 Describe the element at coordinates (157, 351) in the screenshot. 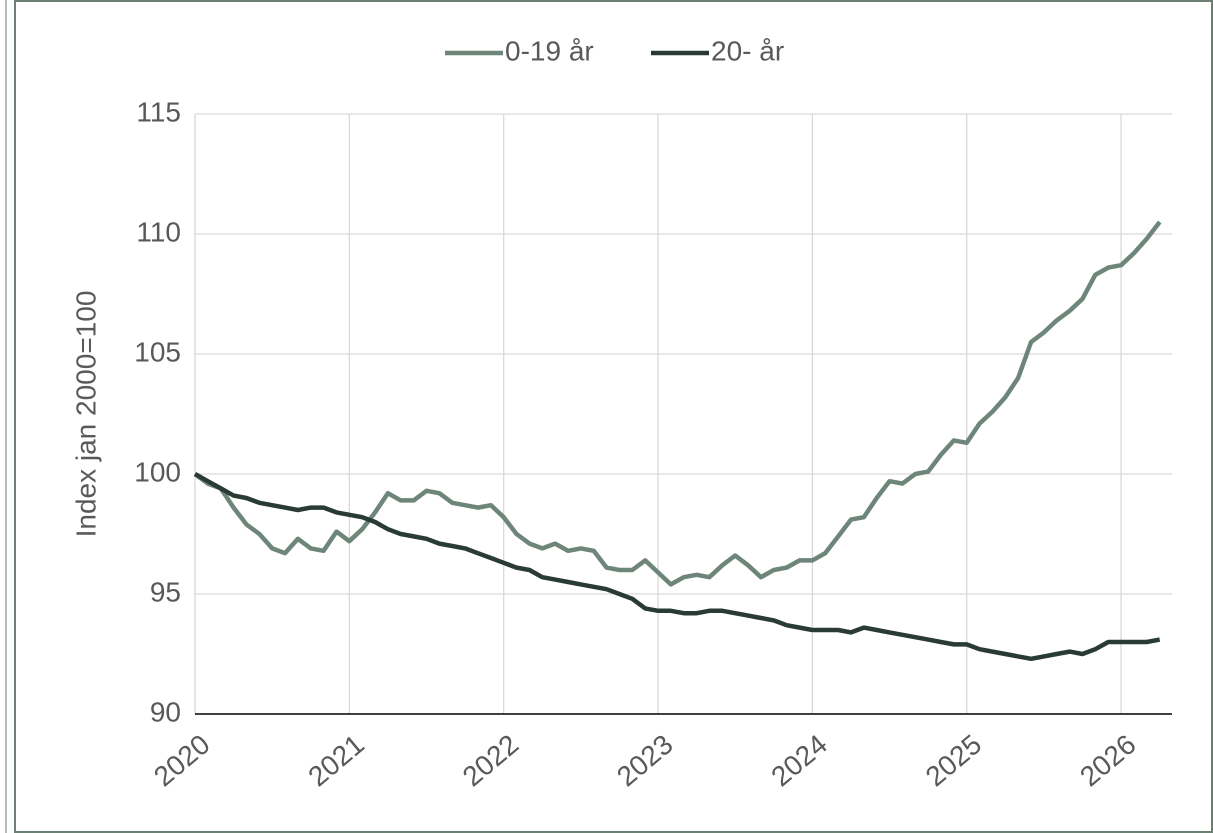

I see `y-tick-label: 105` at that location.